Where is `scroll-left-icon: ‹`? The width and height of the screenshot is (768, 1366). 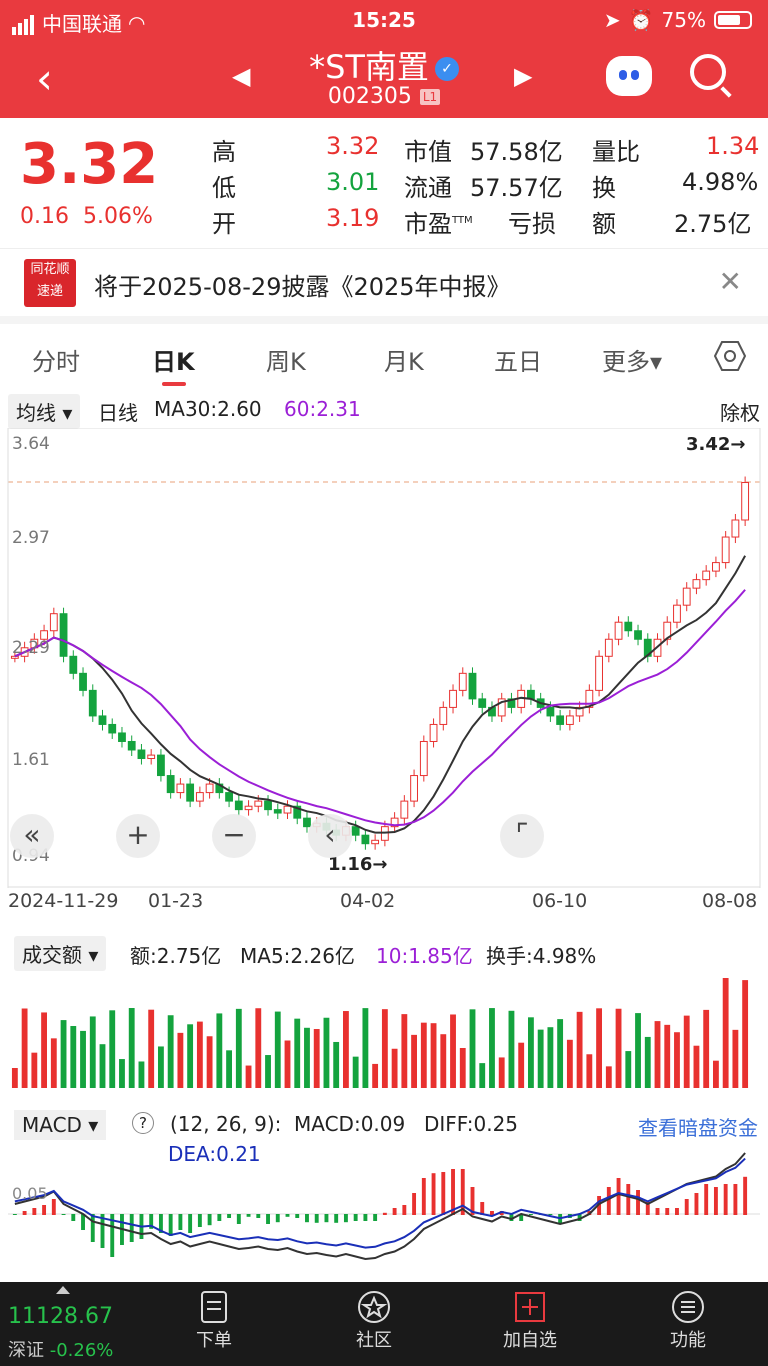
scroll-left-icon: ‹ is located at coordinates (330, 836).